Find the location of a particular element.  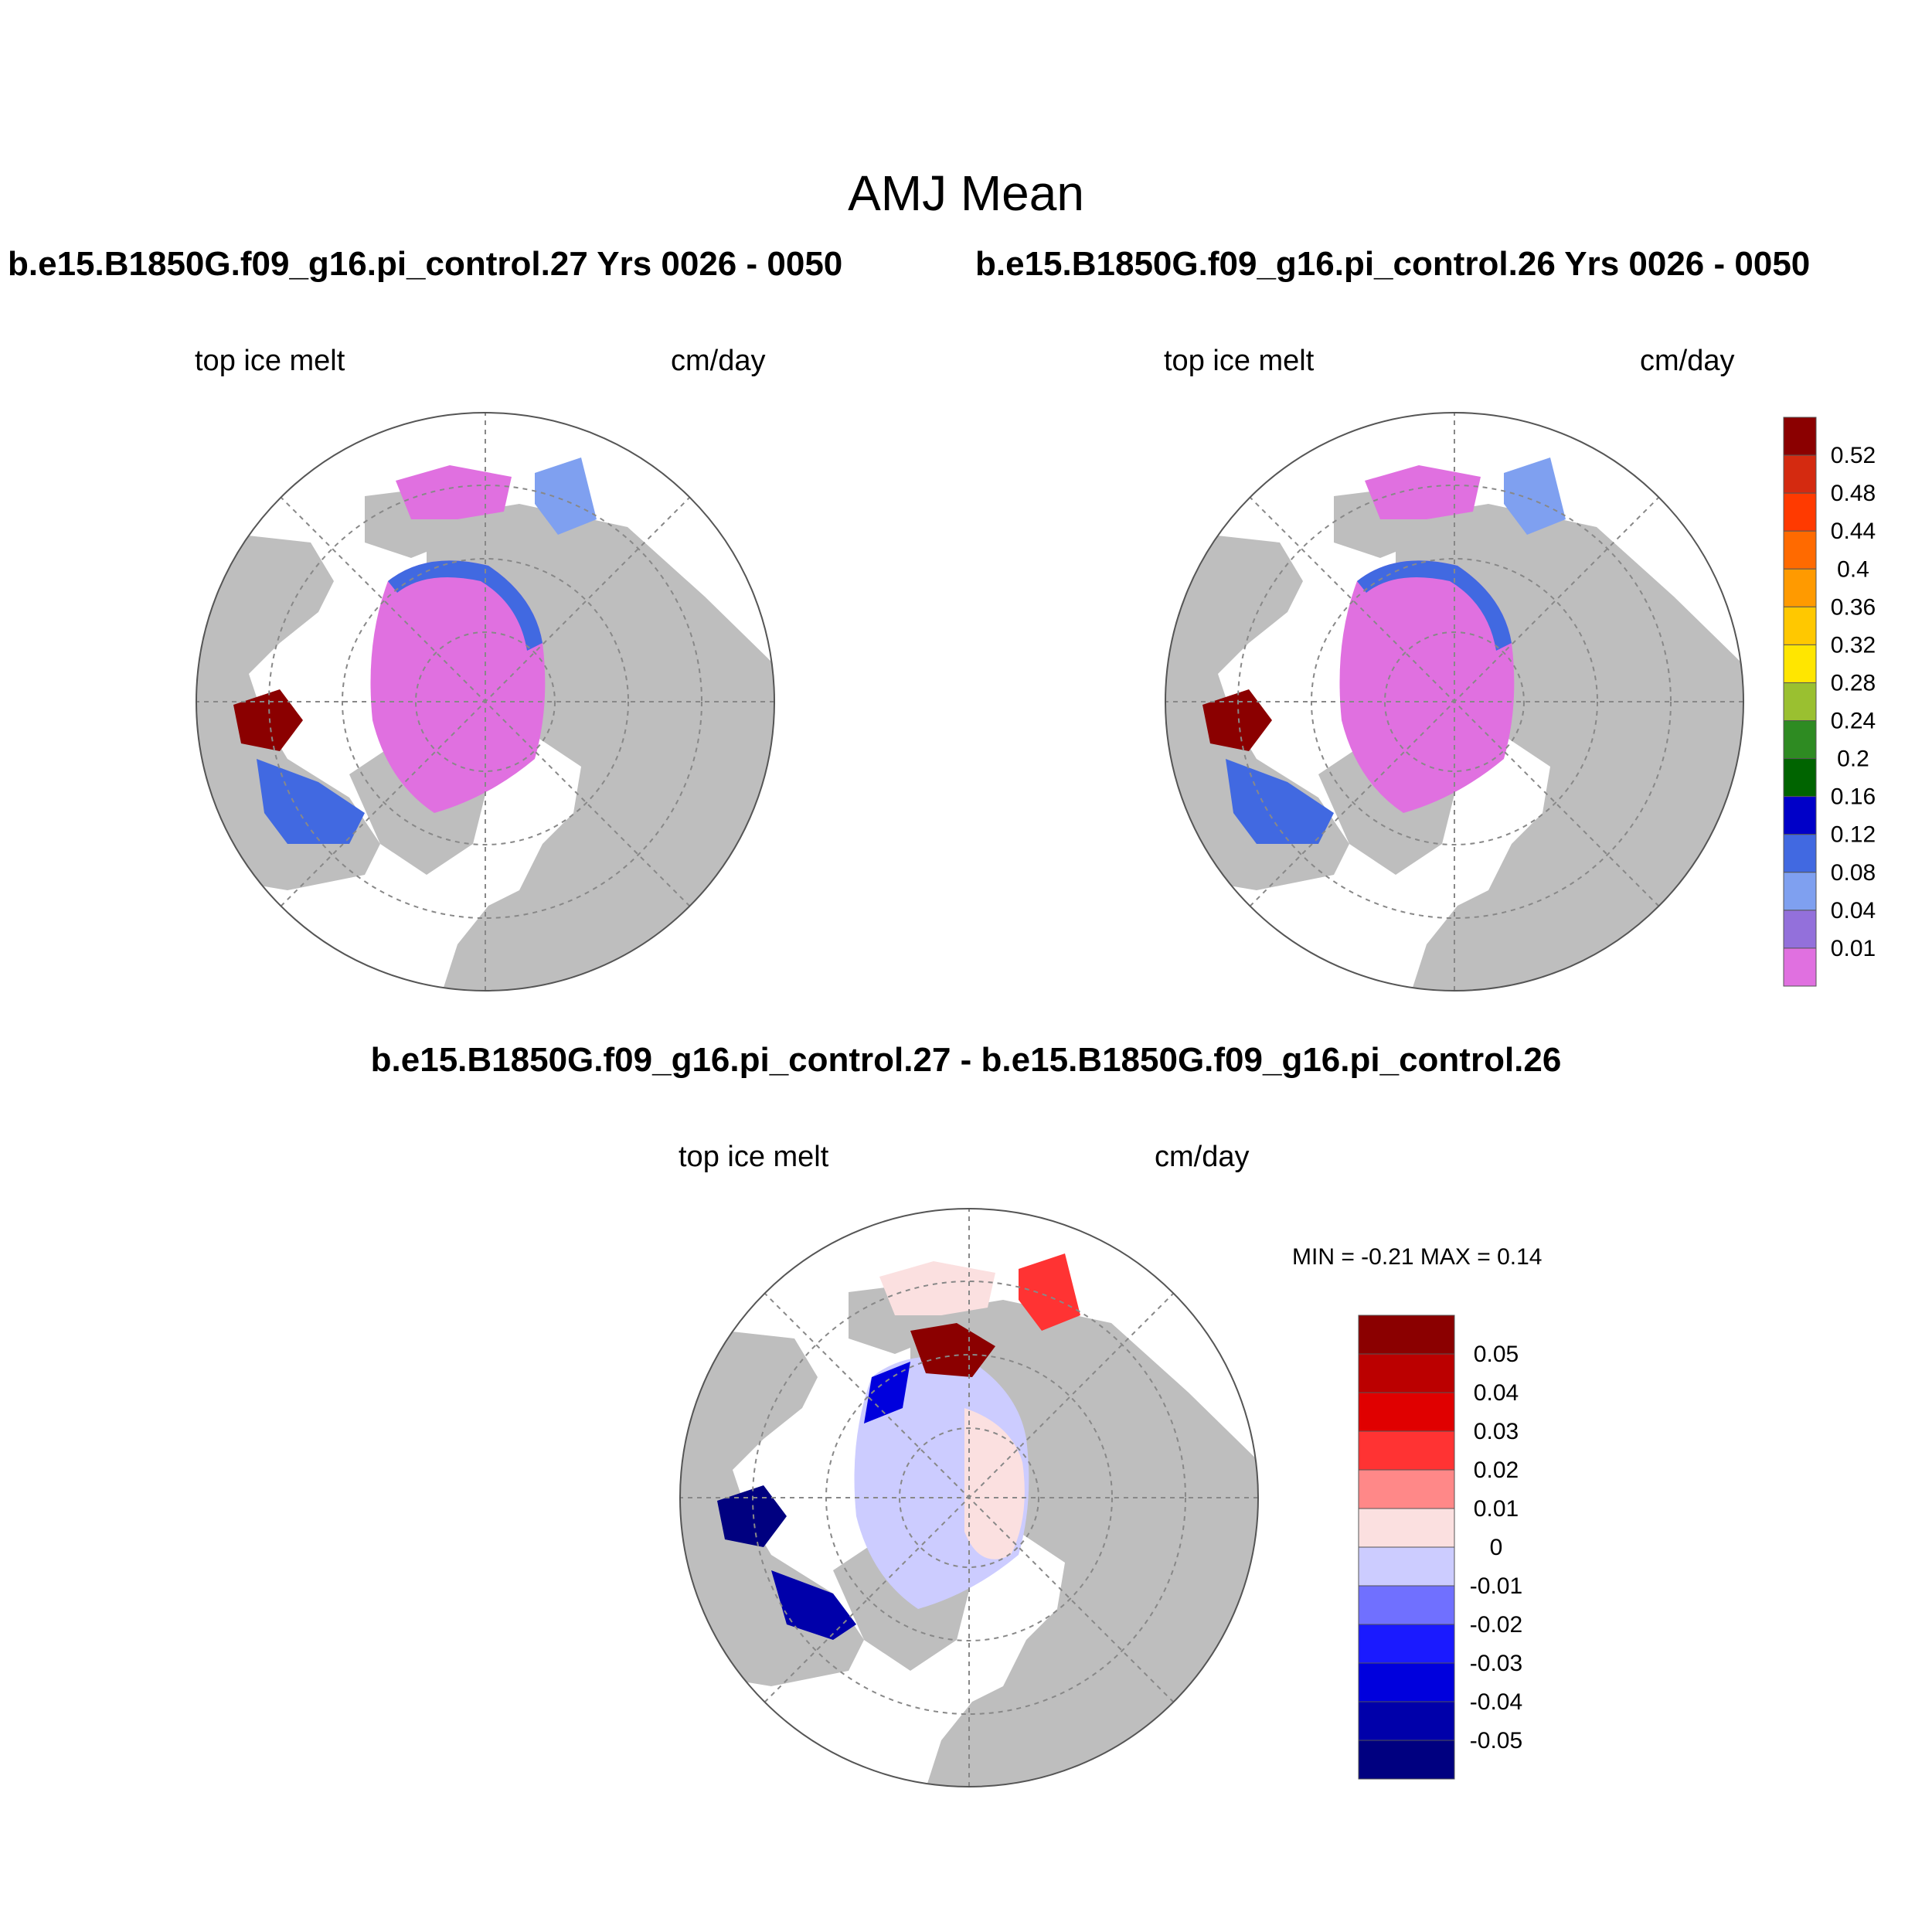

right-units-label: cm/day is located at coordinates (1687, 361).